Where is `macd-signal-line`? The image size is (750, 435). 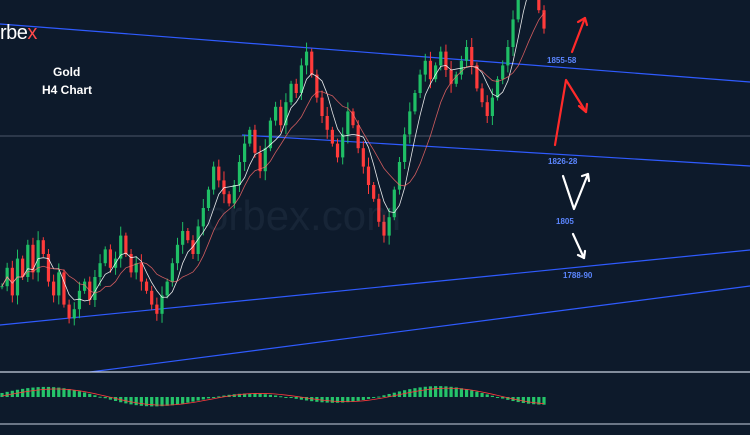 macd-signal-line is located at coordinates (273, 396).